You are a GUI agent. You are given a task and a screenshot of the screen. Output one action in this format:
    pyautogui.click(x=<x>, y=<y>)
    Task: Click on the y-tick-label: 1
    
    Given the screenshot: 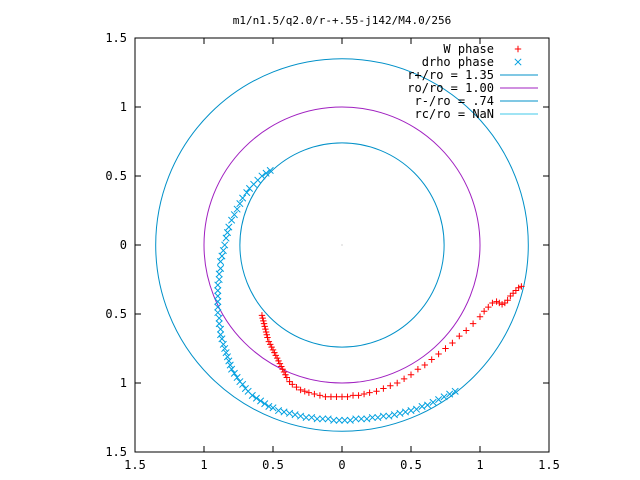 What is the action you would take?
    pyautogui.click(x=123, y=107)
    